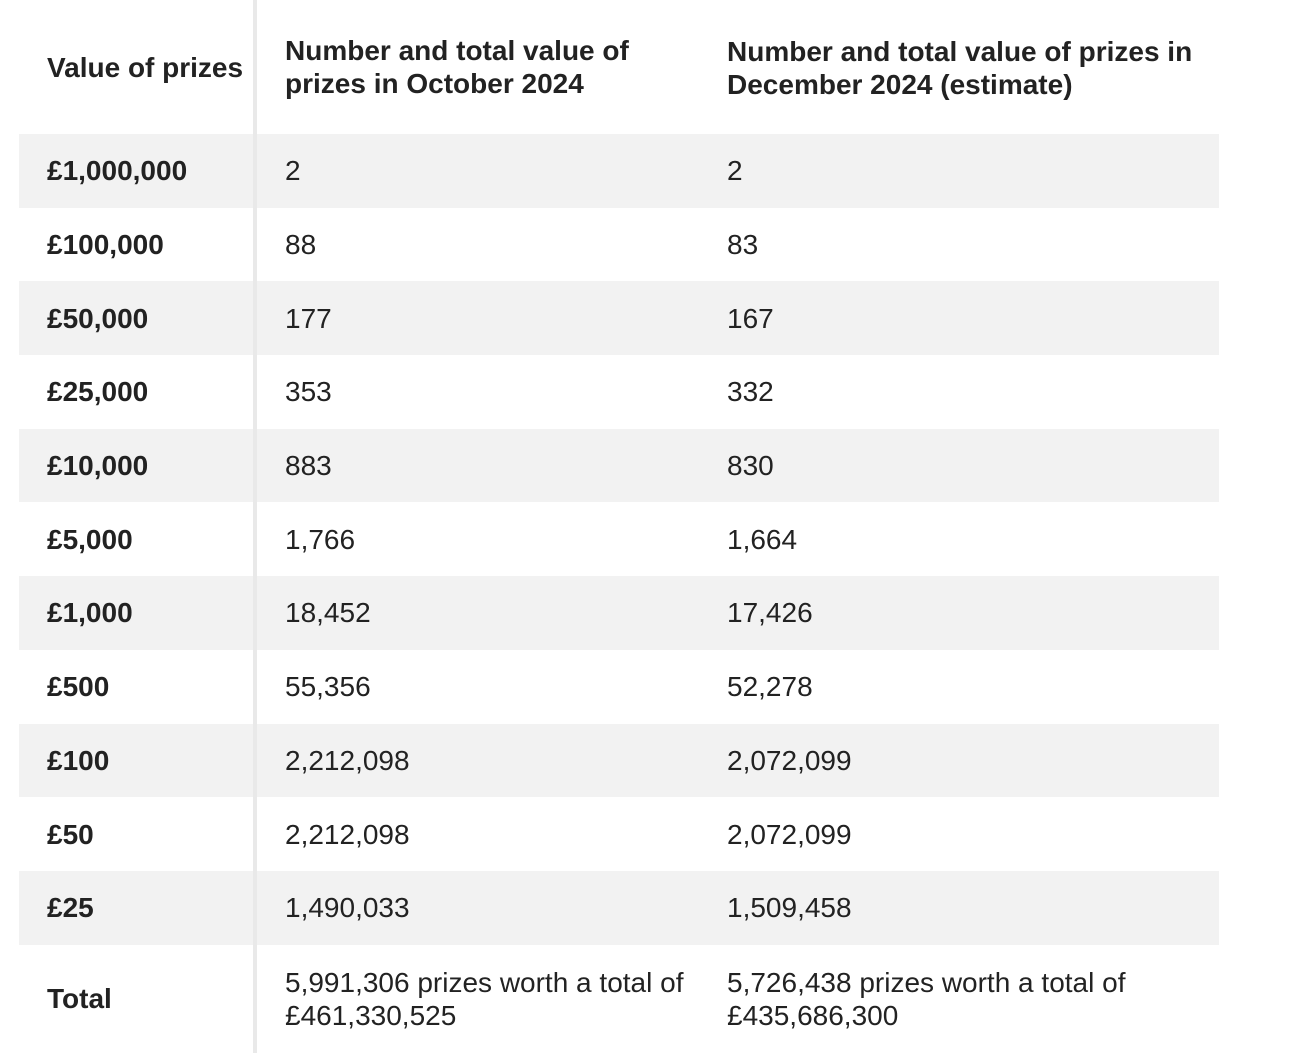  Describe the element at coordinates (959, 539) in the screenshot. I see `december-count-cell: 1,664` at that location.